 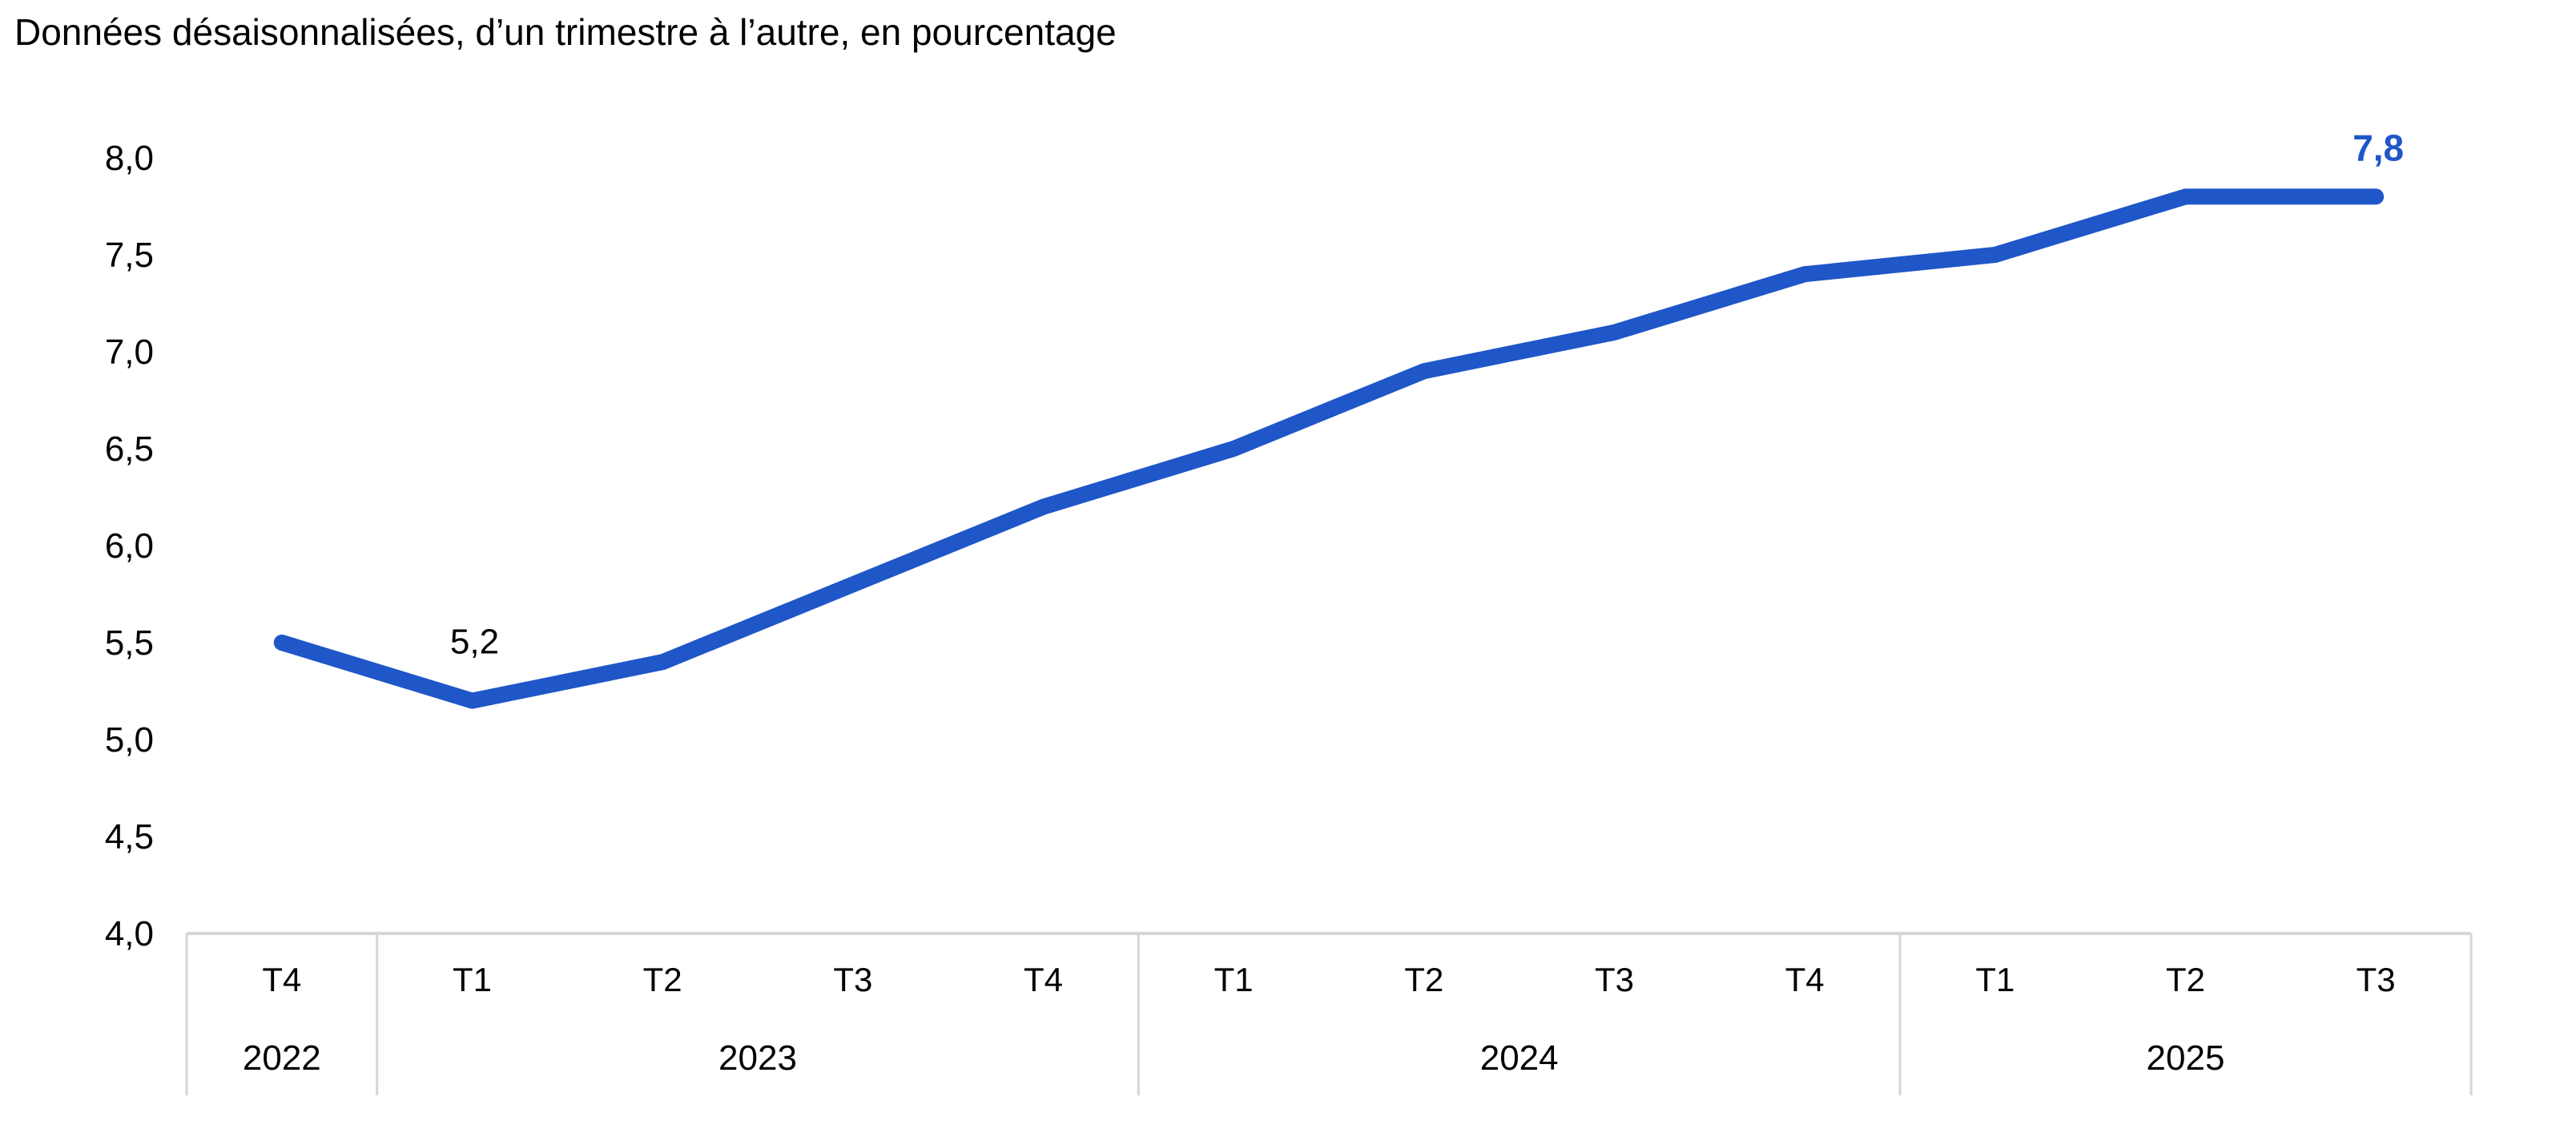 I want to click on y-tick-label: 4,0, so click(x=129, y=934).